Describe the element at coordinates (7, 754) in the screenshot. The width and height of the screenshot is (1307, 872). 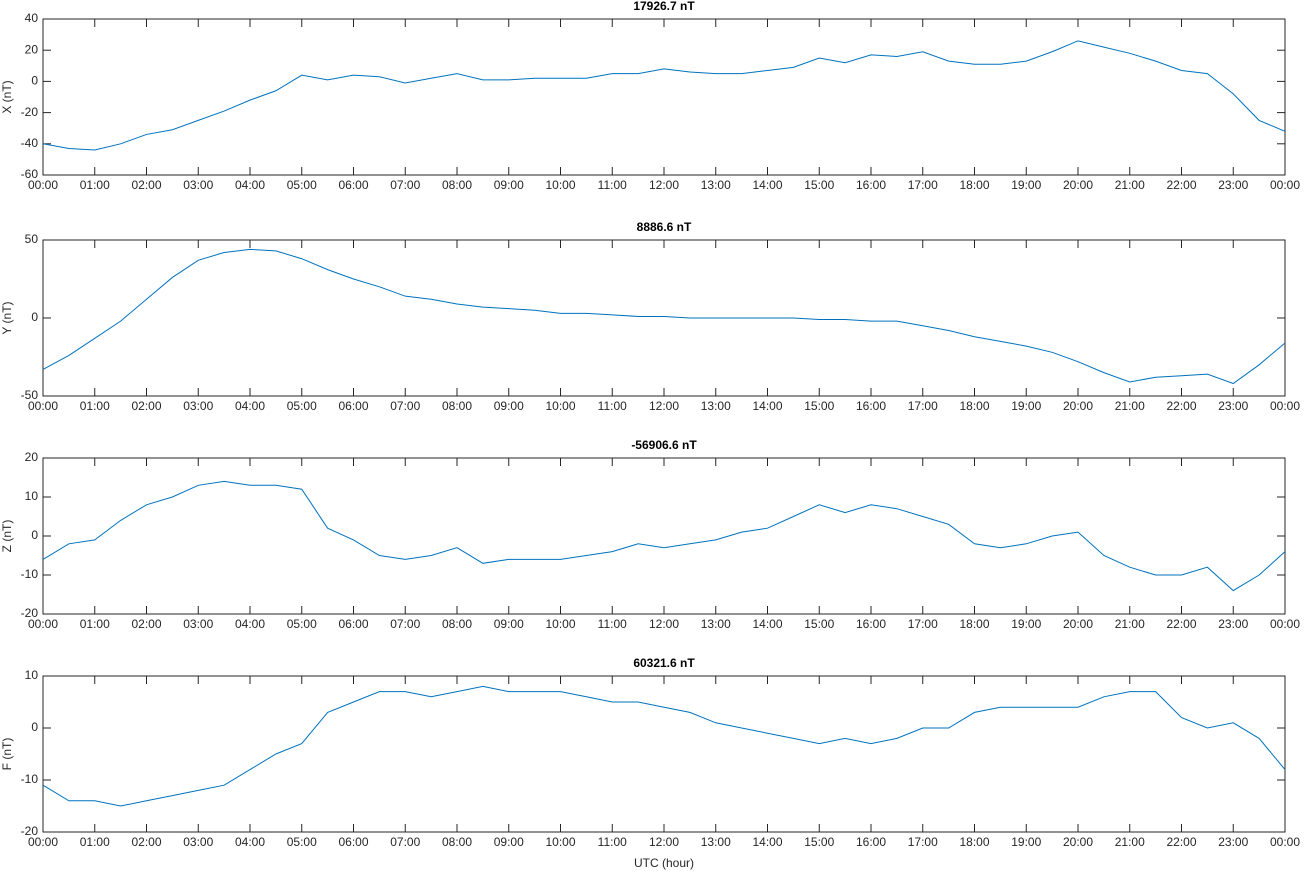
I see `y-axis-label: F (nT)` at that location.